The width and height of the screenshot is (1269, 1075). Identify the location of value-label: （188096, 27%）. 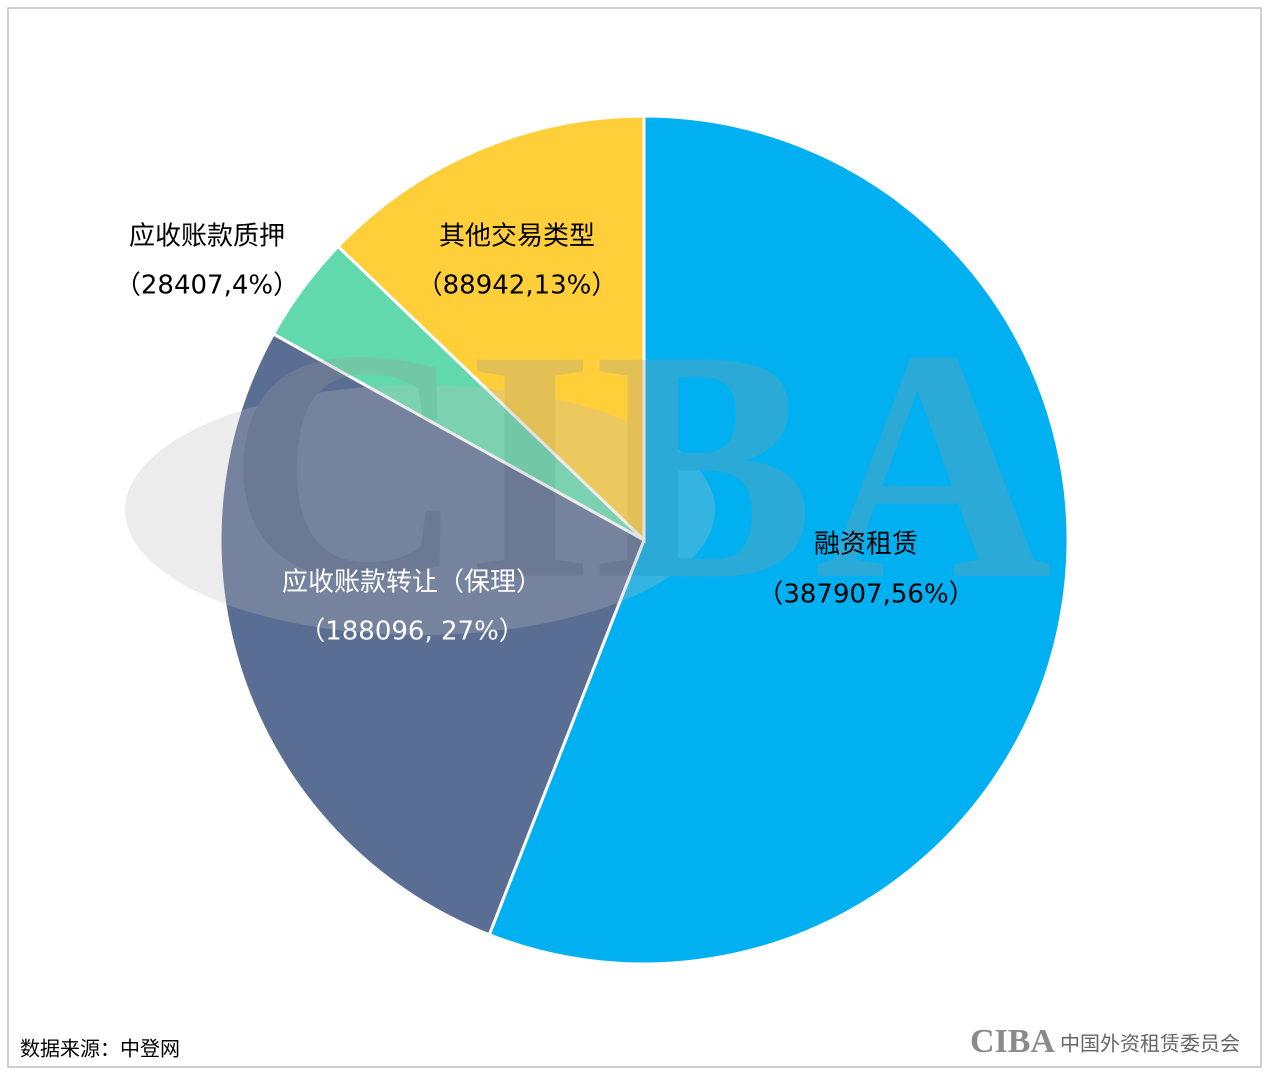
(412, 632).